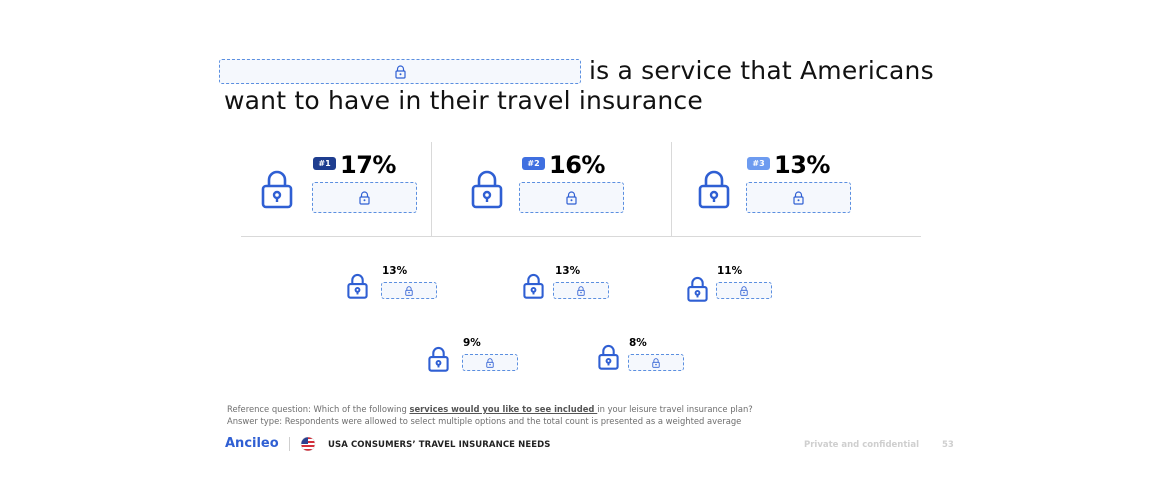  I want to click on headline-line1: is a service that Americans, so click(761, 70).